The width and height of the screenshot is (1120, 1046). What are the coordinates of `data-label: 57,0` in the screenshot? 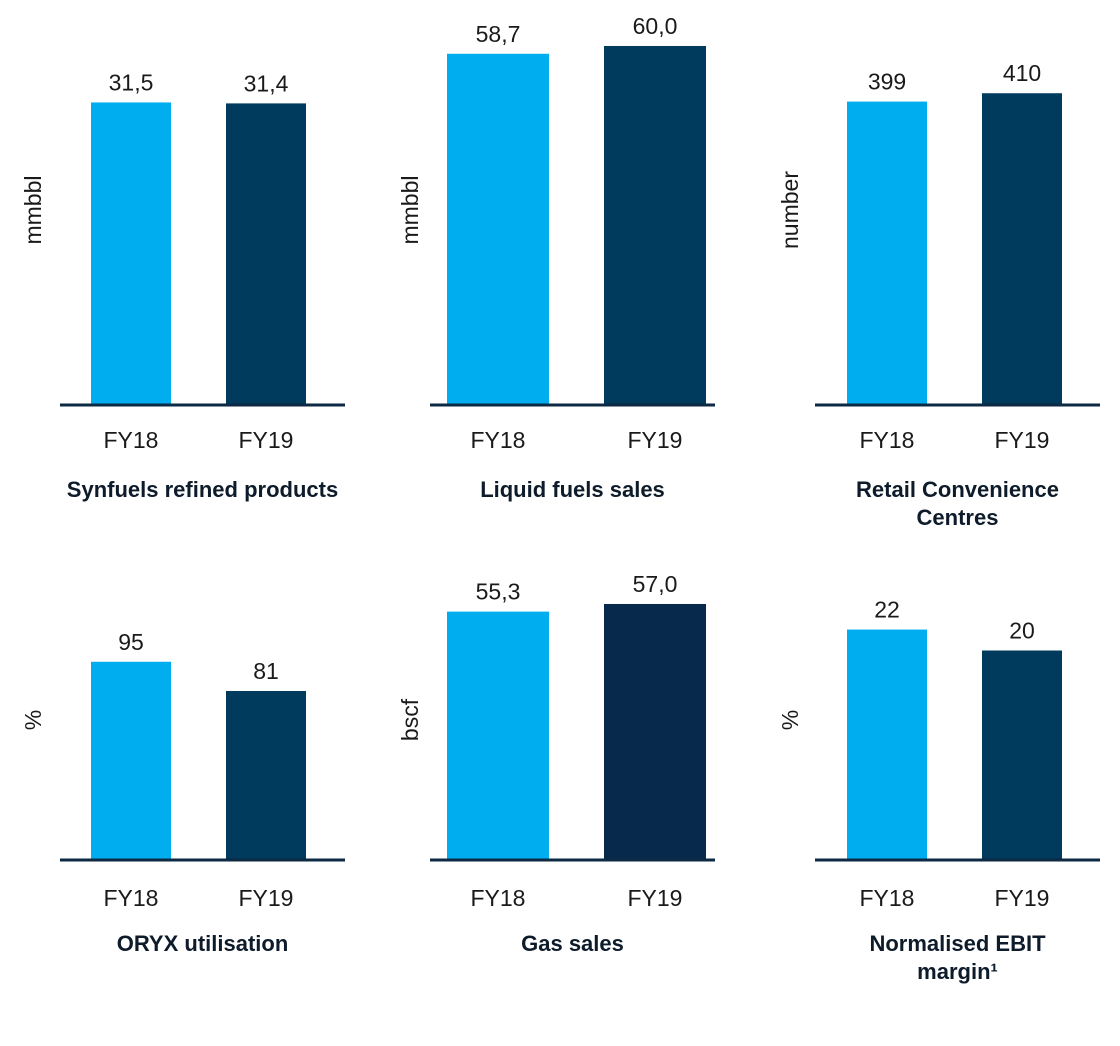 It's located at (655, 584).